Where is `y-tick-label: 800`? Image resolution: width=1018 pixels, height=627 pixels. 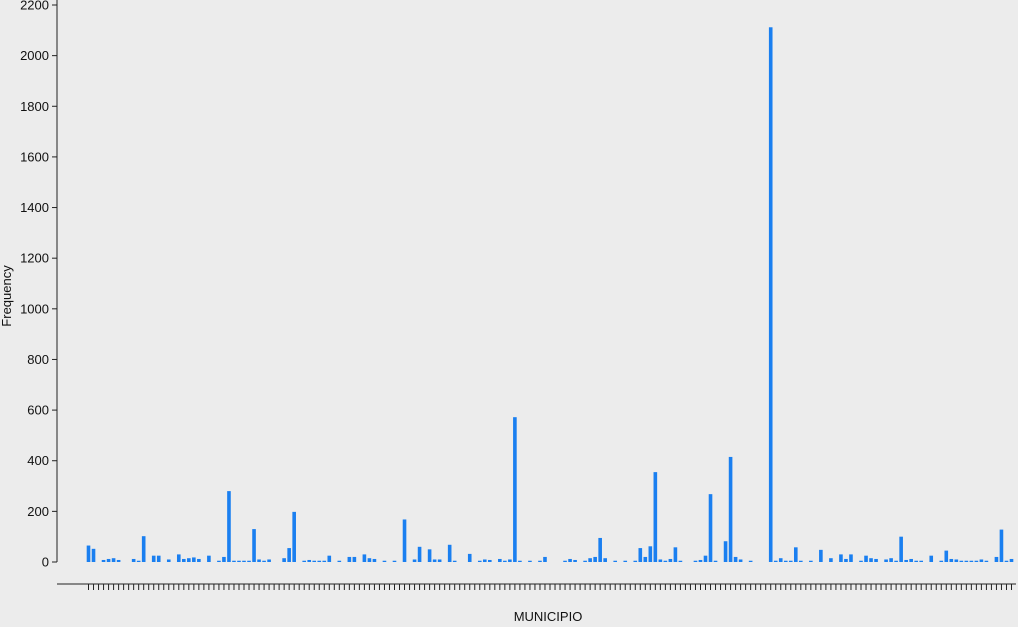
y-tick-label: 800 is located at coordinates (38, 359).